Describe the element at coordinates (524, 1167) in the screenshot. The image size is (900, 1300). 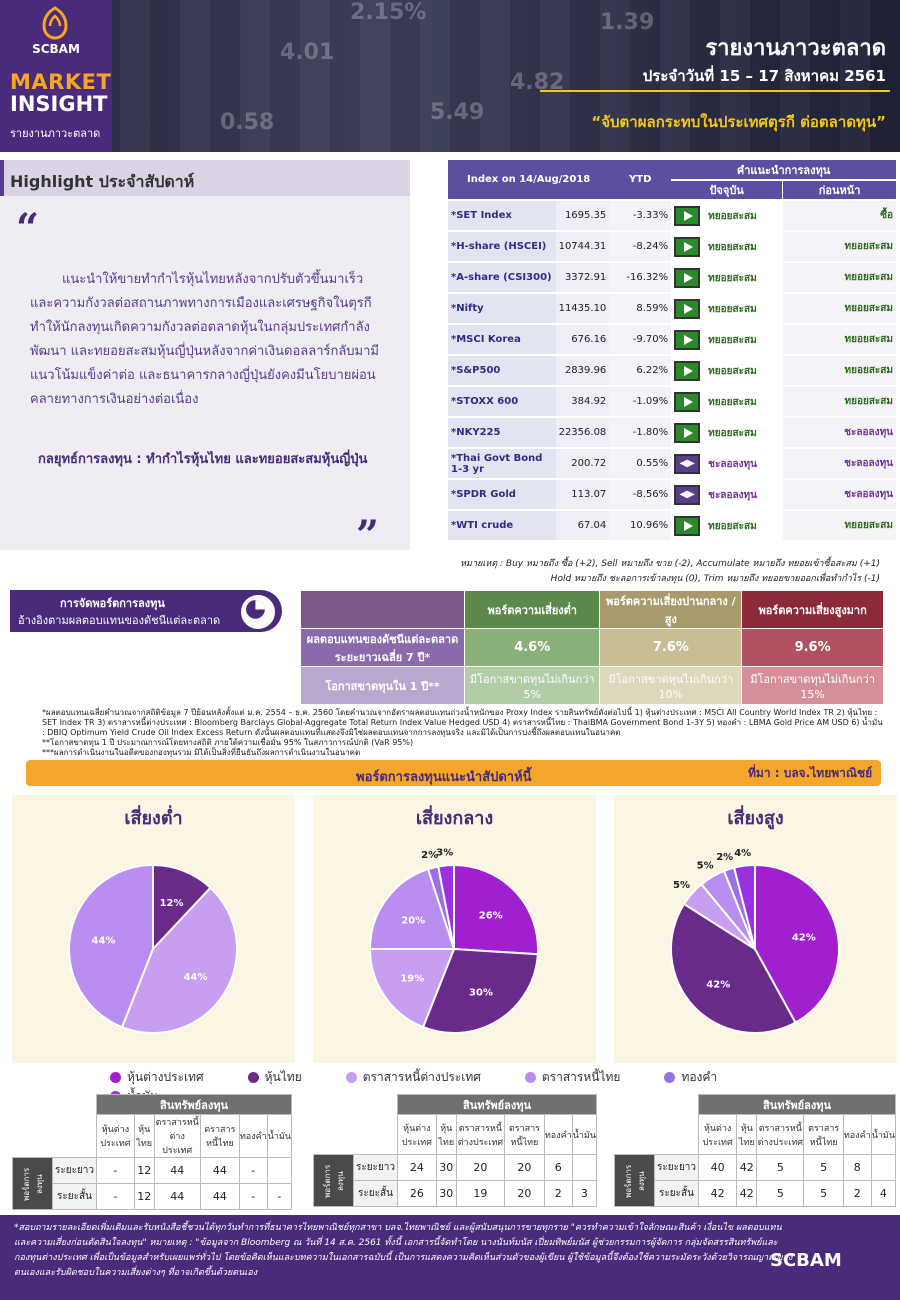
I see `allocation-cell: 20` at that location.